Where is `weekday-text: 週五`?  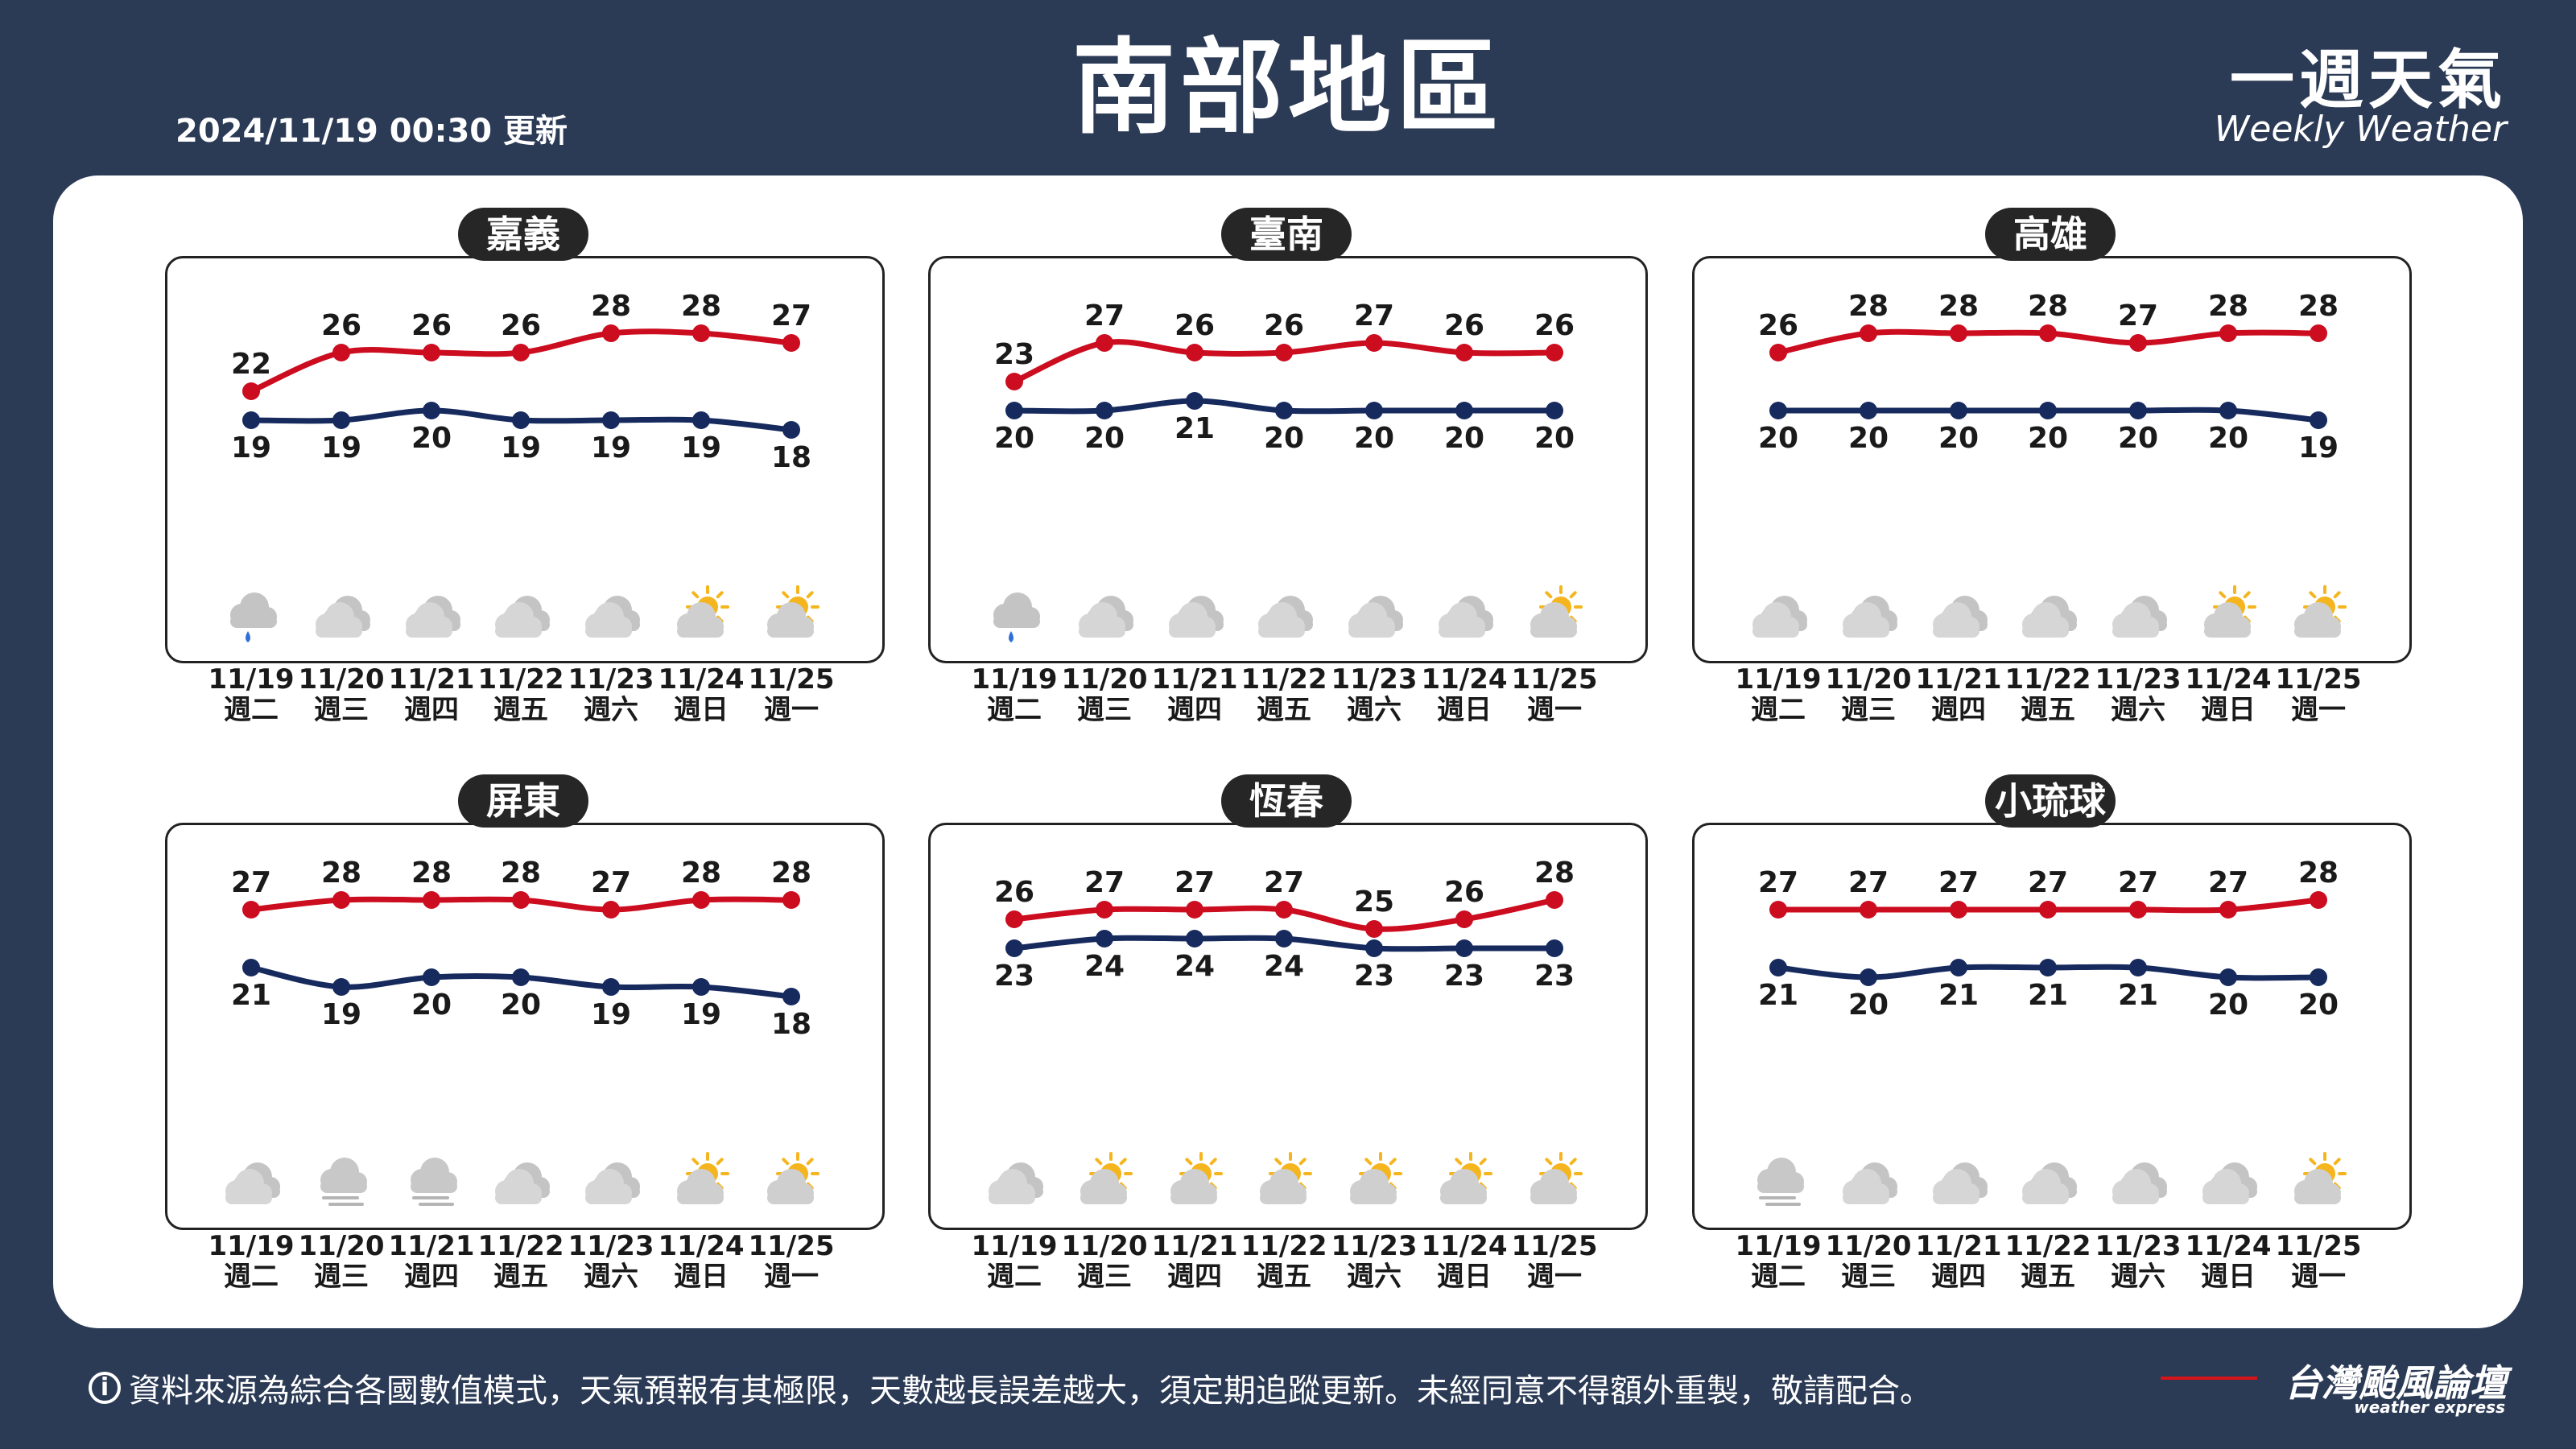
weekday-text: 週五 is located at coordinates (1284, 710).